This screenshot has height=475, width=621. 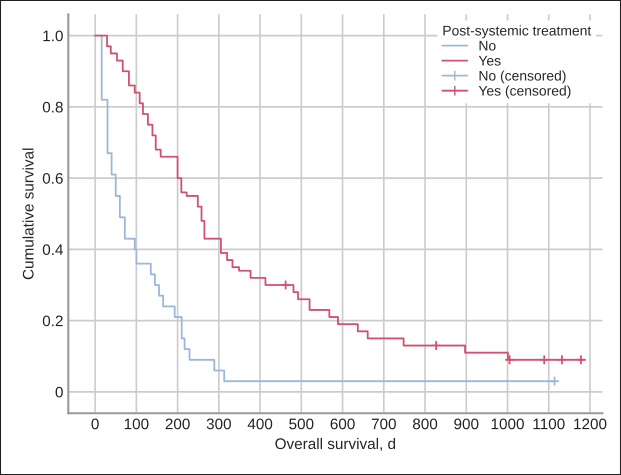 What do you see at coordinates (508, 424) in the screenshot?
I see `x-tick-label: 1000` at bounding box center [508, 424].